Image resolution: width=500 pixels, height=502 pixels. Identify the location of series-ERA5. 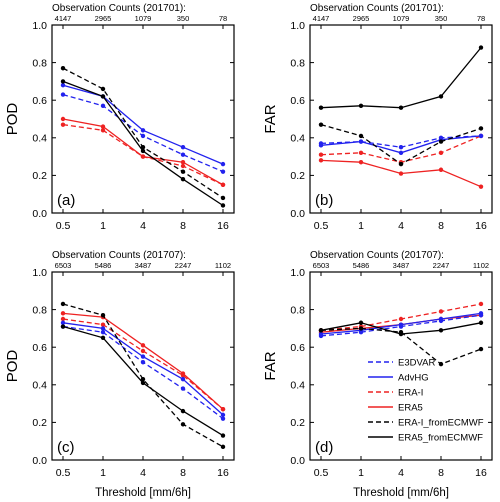
(401, 173).